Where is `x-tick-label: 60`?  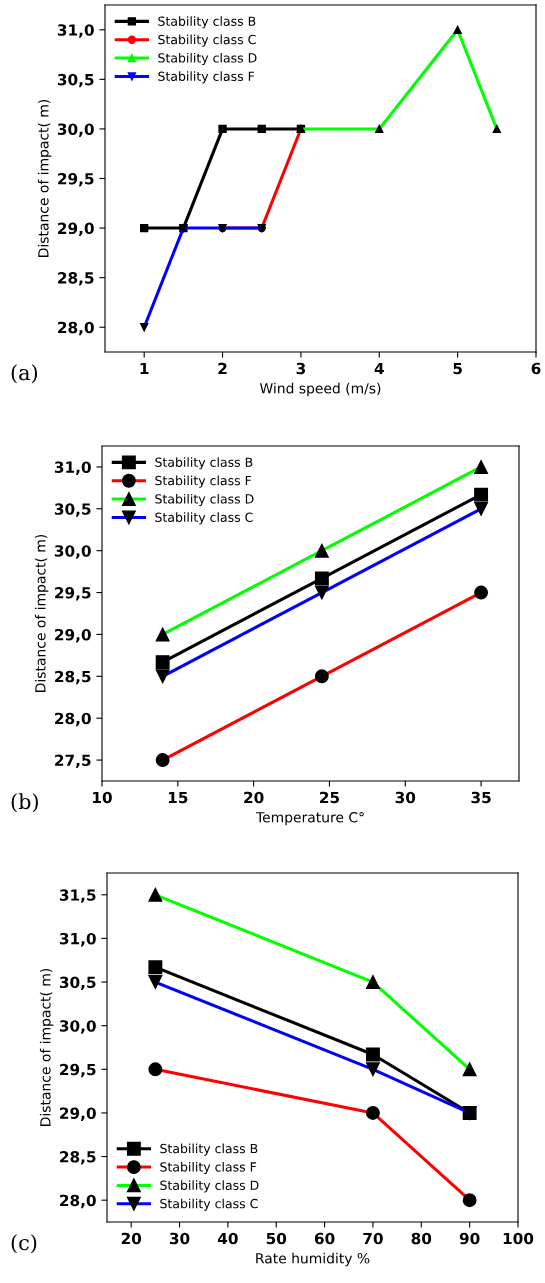 x-tick-label: 60 is located at coordinates (324, 1238).